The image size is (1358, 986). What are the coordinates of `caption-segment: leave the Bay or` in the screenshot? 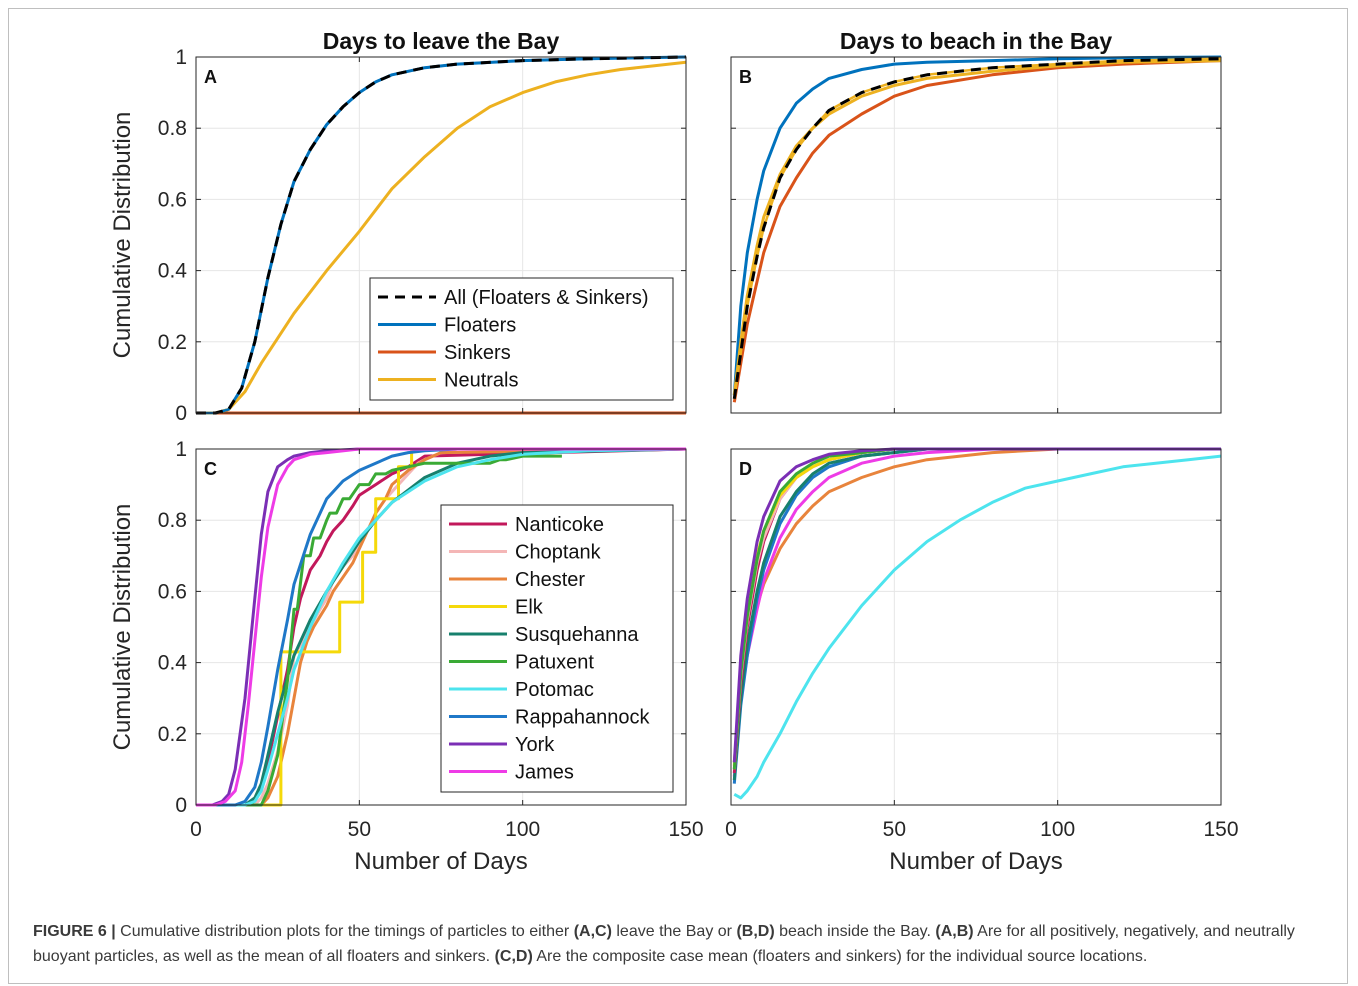 It's located at (674, 931).